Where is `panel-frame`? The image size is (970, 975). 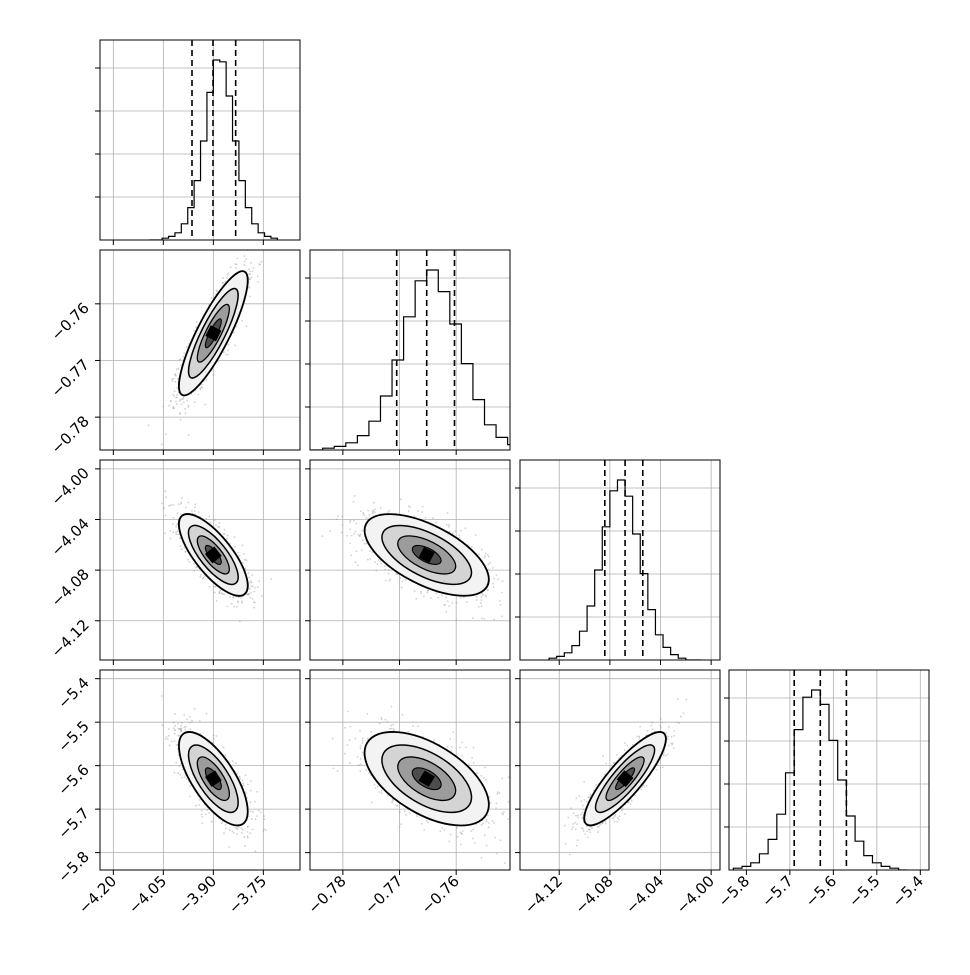
panel-frame is located at coordinates (410, 350).